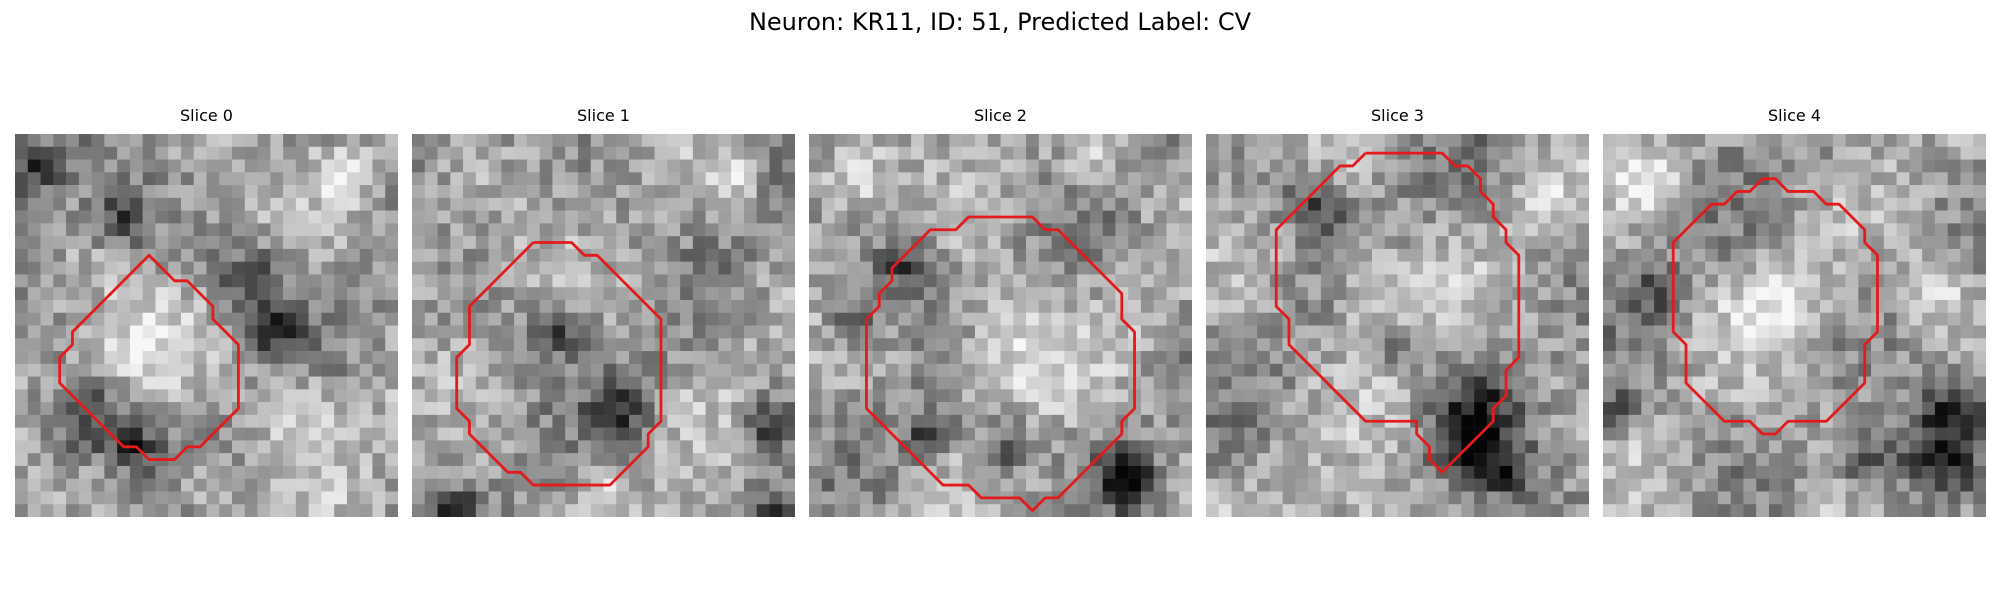  Describe the element at coordinates (1000, 115) in the screenshot. I see `slice-title: Slice 2` at that location.